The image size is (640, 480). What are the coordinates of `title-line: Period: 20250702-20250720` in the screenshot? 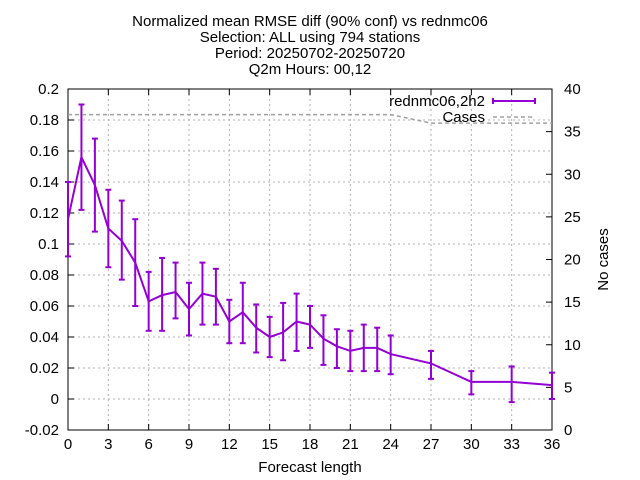 It's located at (310, 53).